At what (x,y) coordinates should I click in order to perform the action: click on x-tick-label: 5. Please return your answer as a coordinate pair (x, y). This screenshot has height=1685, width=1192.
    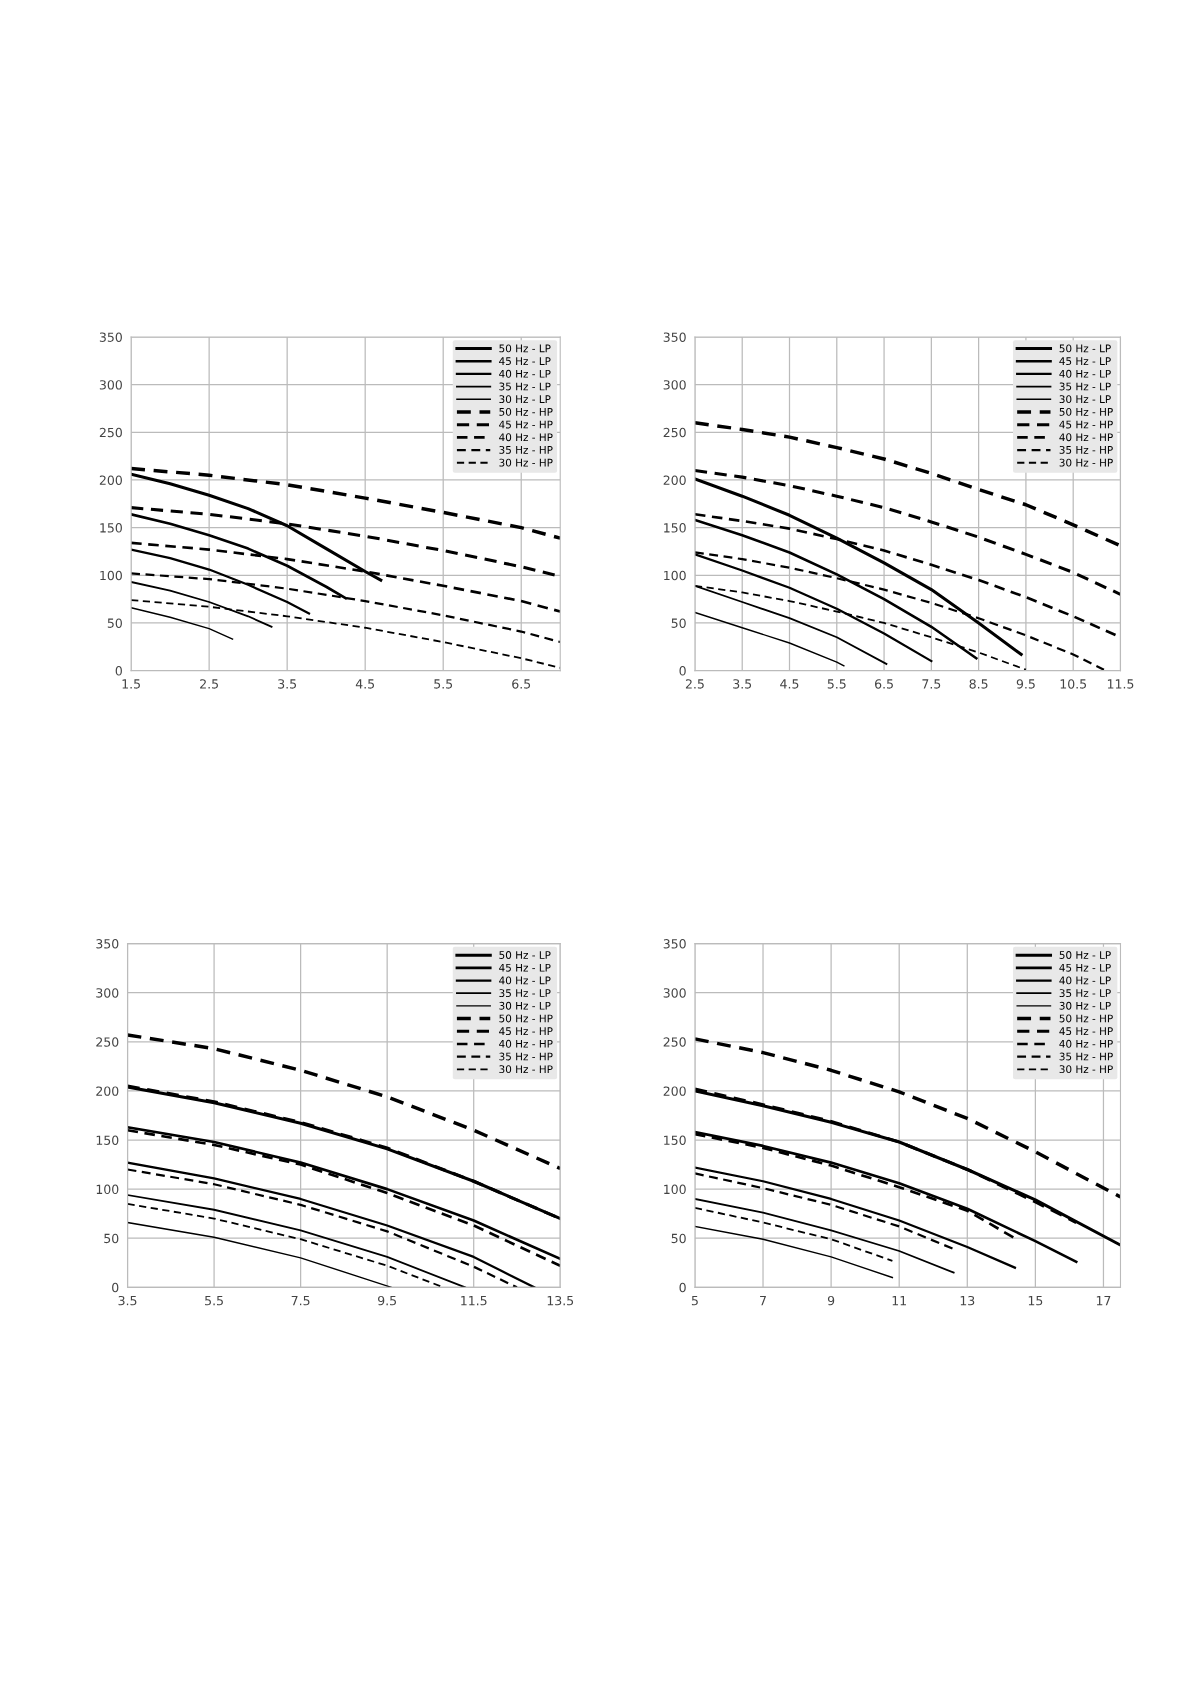
    Looking at the image, I should click on (694, 1301).